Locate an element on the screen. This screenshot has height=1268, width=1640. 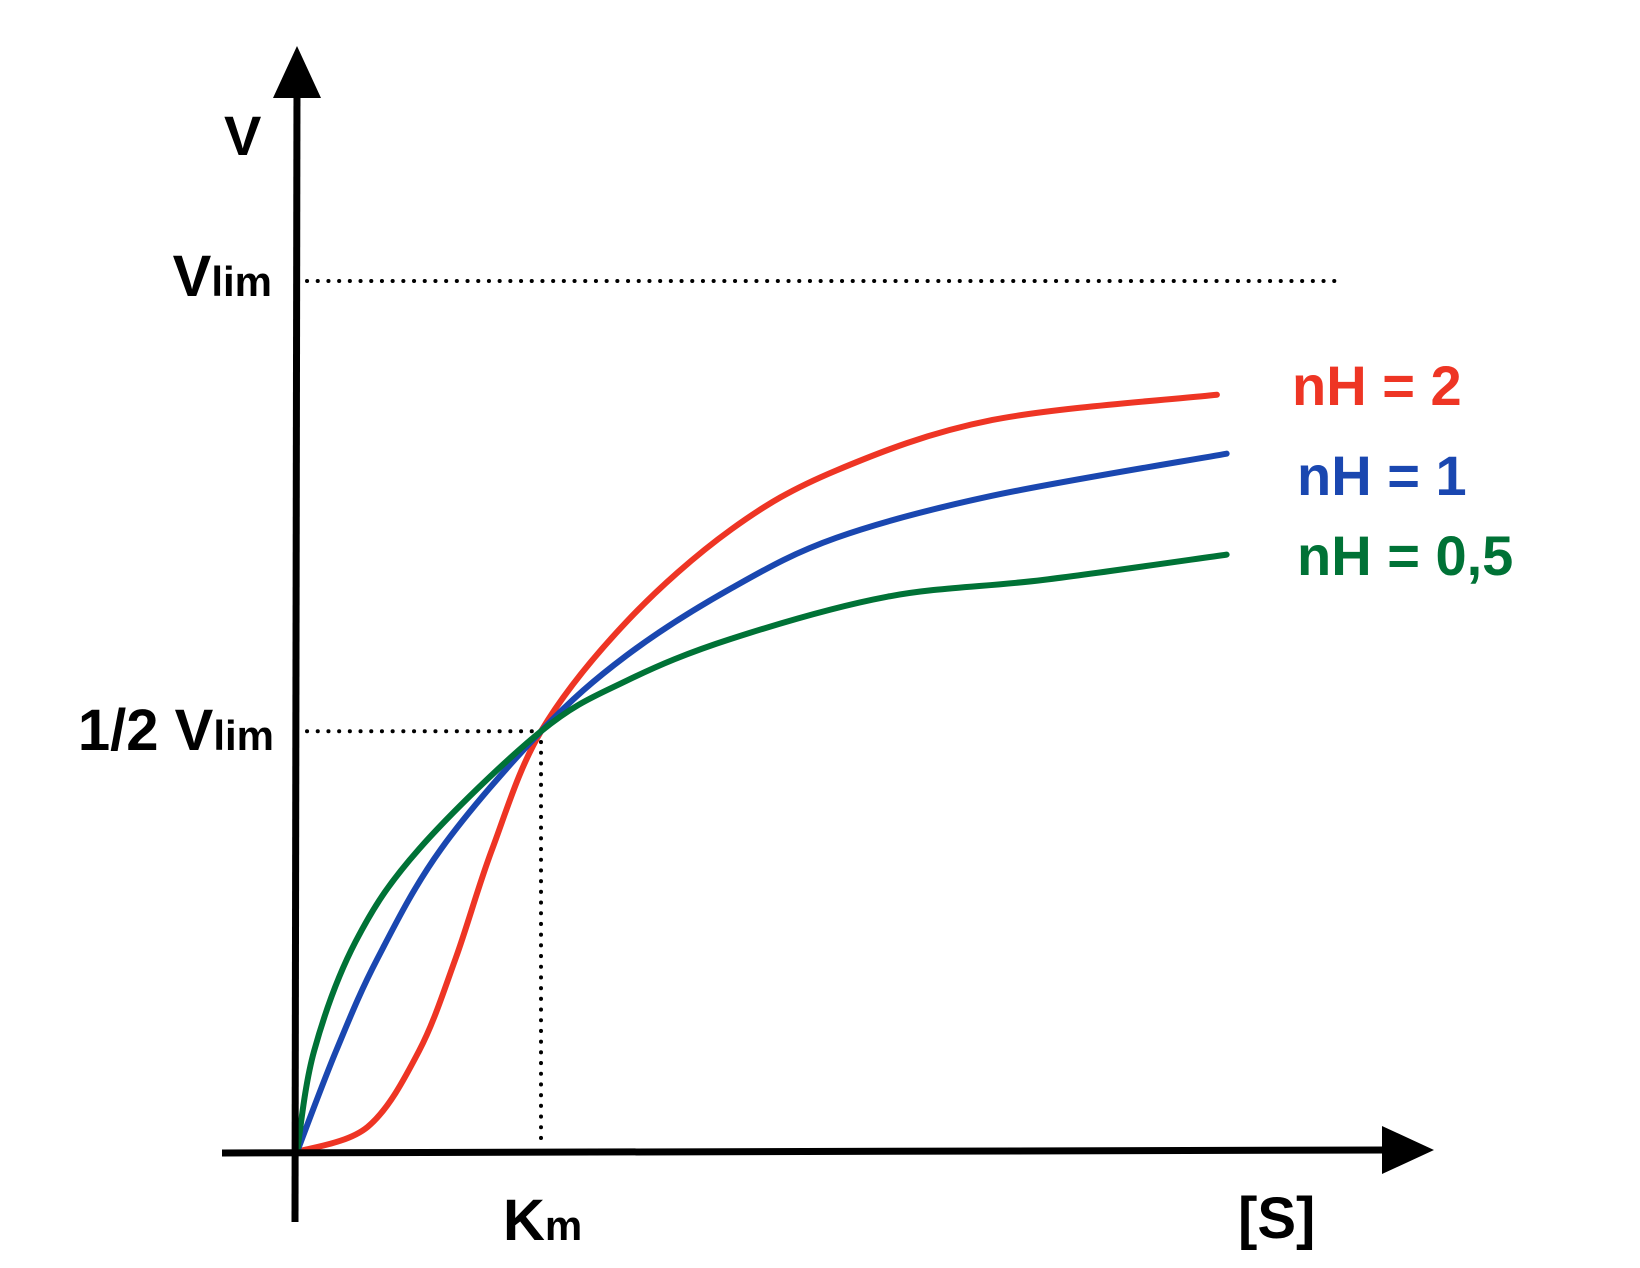
legend-nh-1: nH = 1 is located at coordinates (1382, 475).